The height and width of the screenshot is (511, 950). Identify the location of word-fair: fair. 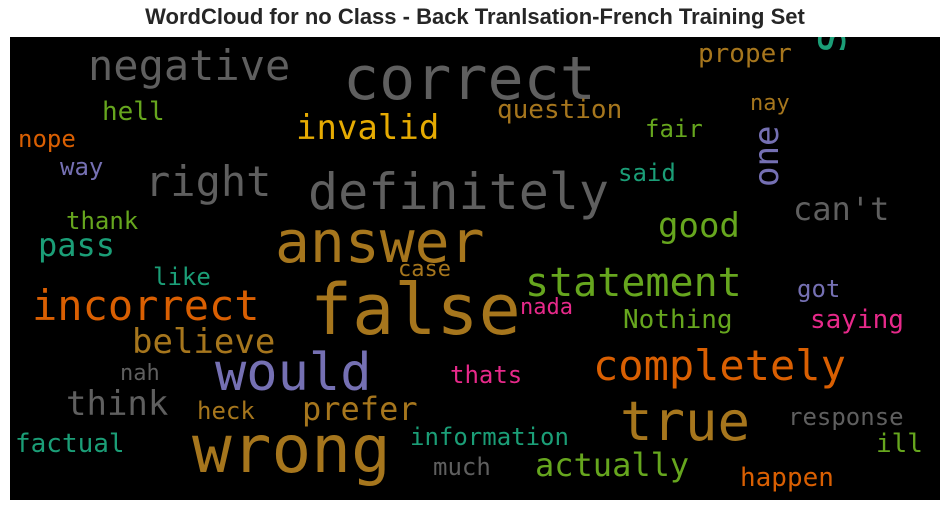
(674, 129).